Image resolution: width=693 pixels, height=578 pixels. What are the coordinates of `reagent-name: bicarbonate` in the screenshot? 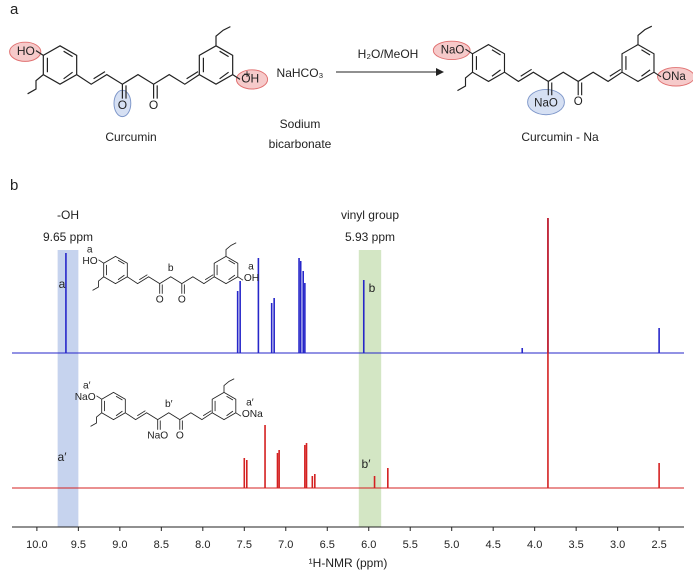 It's located at (300, 144).